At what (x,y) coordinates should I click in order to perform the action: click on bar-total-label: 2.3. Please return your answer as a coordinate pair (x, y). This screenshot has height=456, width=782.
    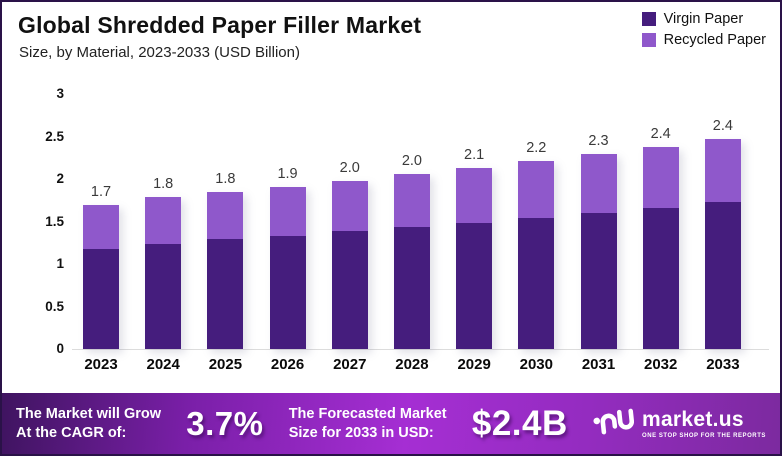
    Looking at the image, I should click on (598, 141).